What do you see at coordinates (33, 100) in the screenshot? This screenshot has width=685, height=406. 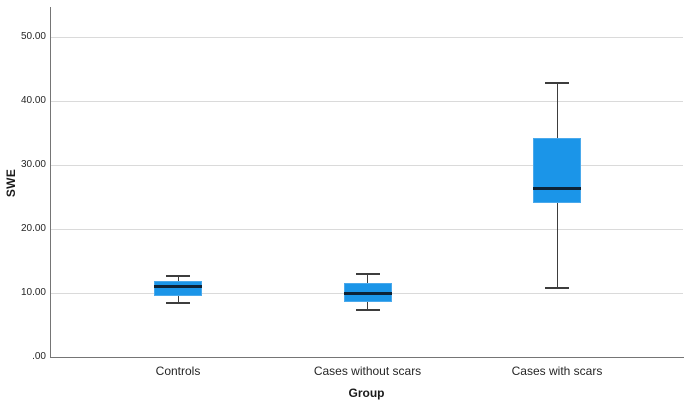 I see `y-tick-label: 40.00` at bounding box center [33, 100].